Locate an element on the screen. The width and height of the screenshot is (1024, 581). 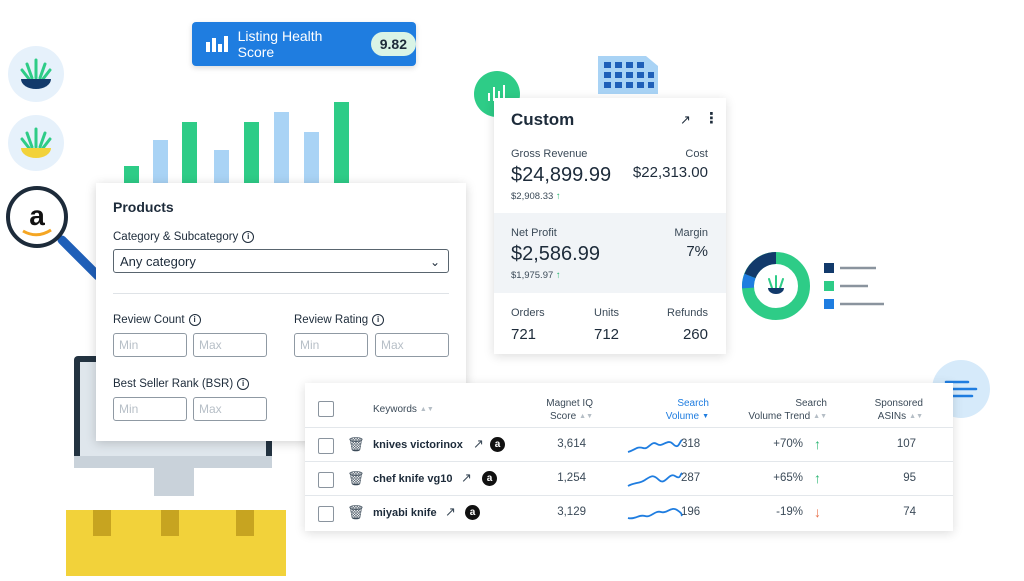
volume-trend: -19% is located at coordinates (789, 512).